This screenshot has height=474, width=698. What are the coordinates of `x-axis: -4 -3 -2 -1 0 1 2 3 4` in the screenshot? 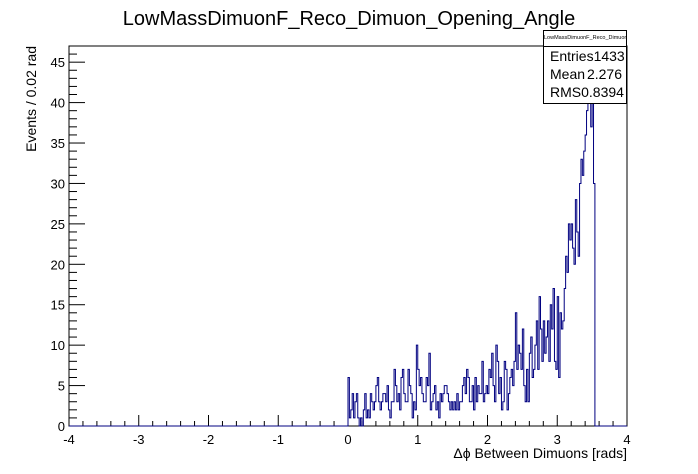 It's located at (347, 431).